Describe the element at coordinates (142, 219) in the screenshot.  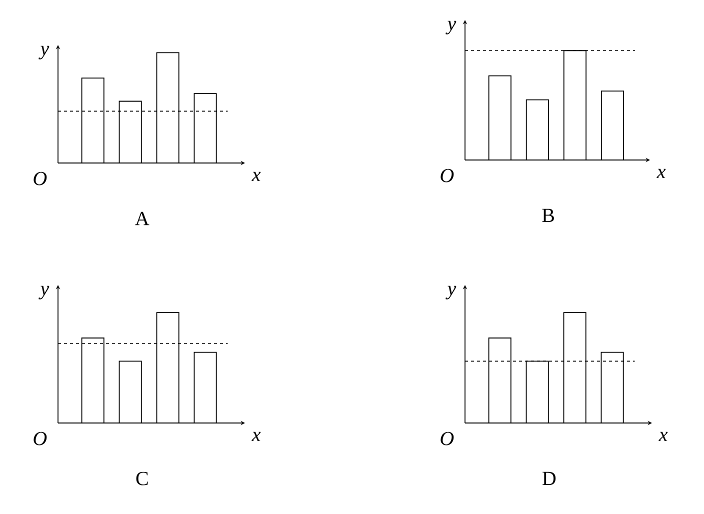
I see `text: A` at that location.